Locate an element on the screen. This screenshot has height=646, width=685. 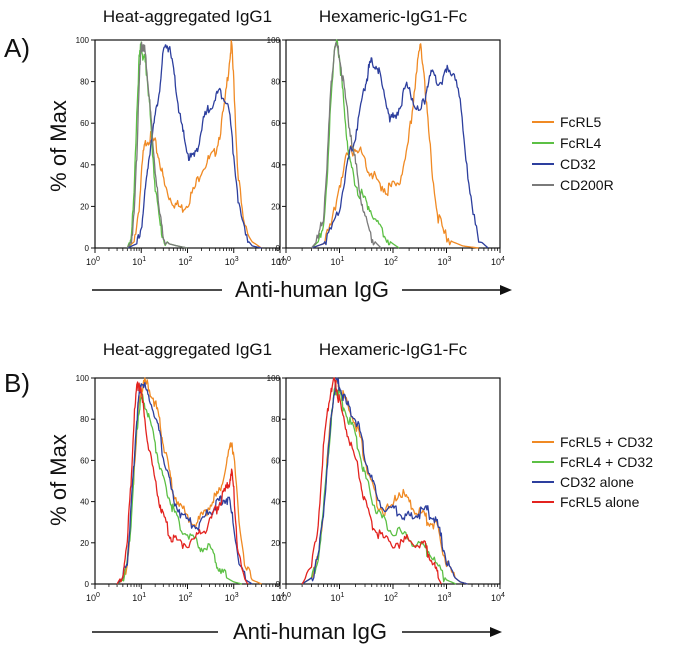
legend-label: FcRL5 is located at coordinates (580, 122).